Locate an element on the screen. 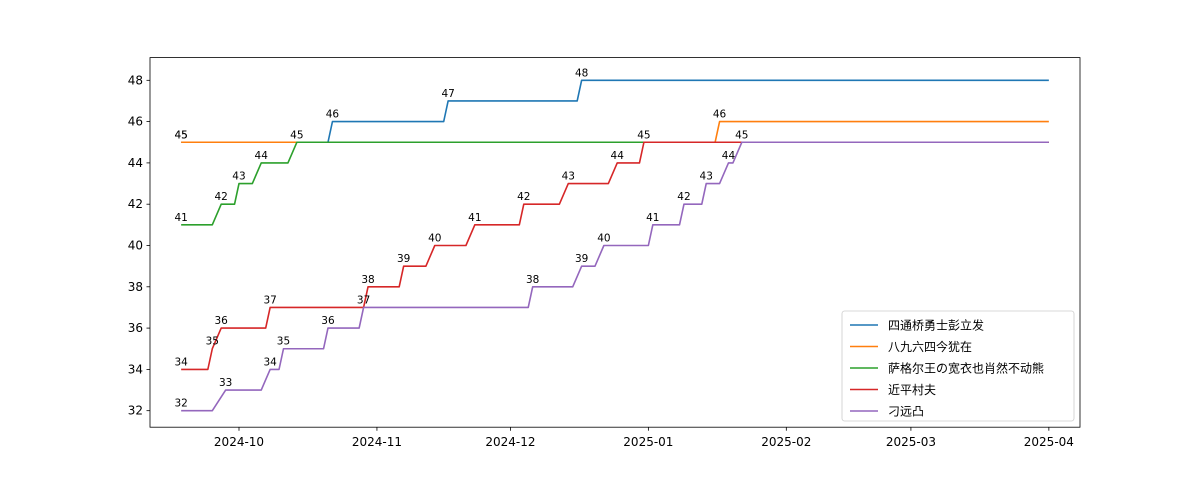 The width and height of the screenshot is (1200, 484). legend-box is located at coordinates (958, 366).